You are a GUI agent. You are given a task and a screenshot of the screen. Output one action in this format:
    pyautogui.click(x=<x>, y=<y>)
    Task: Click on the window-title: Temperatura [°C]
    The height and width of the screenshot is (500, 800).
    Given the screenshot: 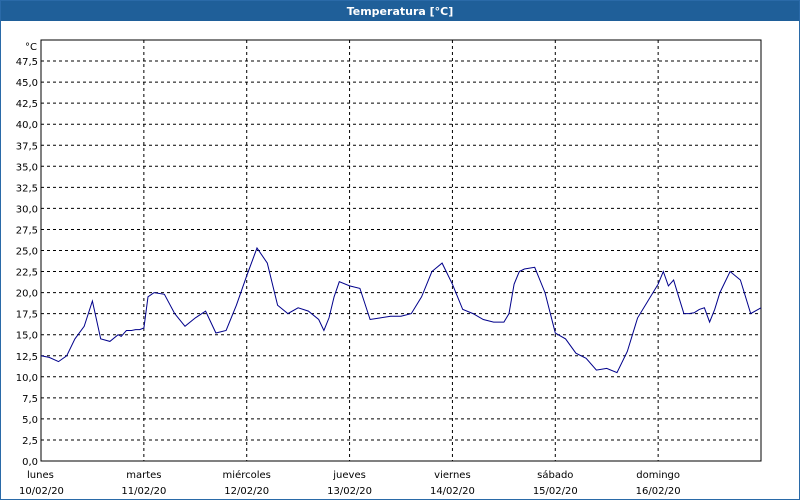 What is the action you would take?
    pyautogui.click(x=400, y=11)
    